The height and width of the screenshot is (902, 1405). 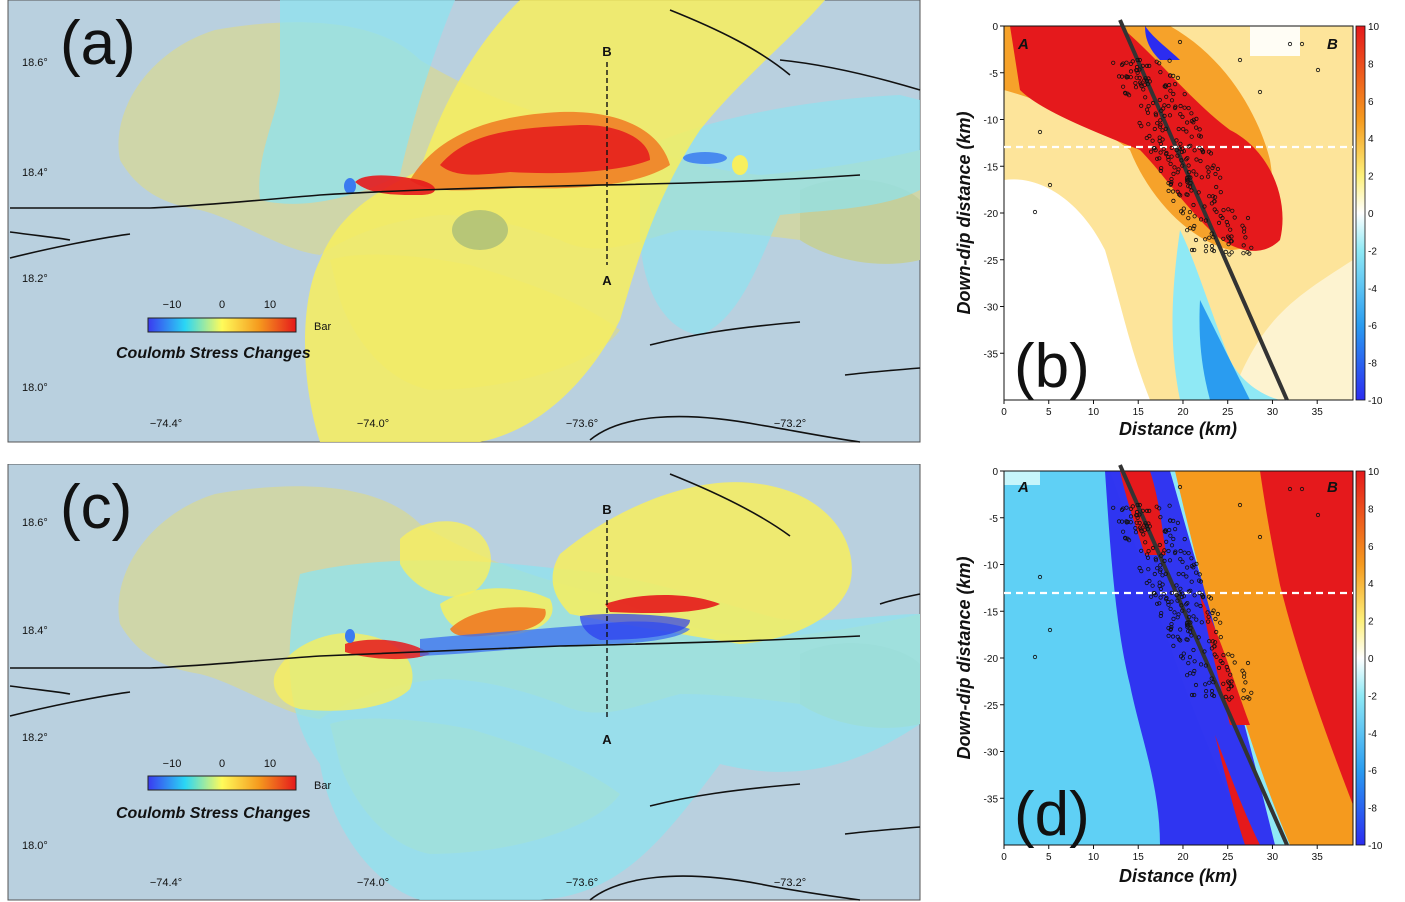 What do you see at coordinates (582, 883) in the screenshot?
I see `lon-label: −73.6°` at bounding box center [582, 883].